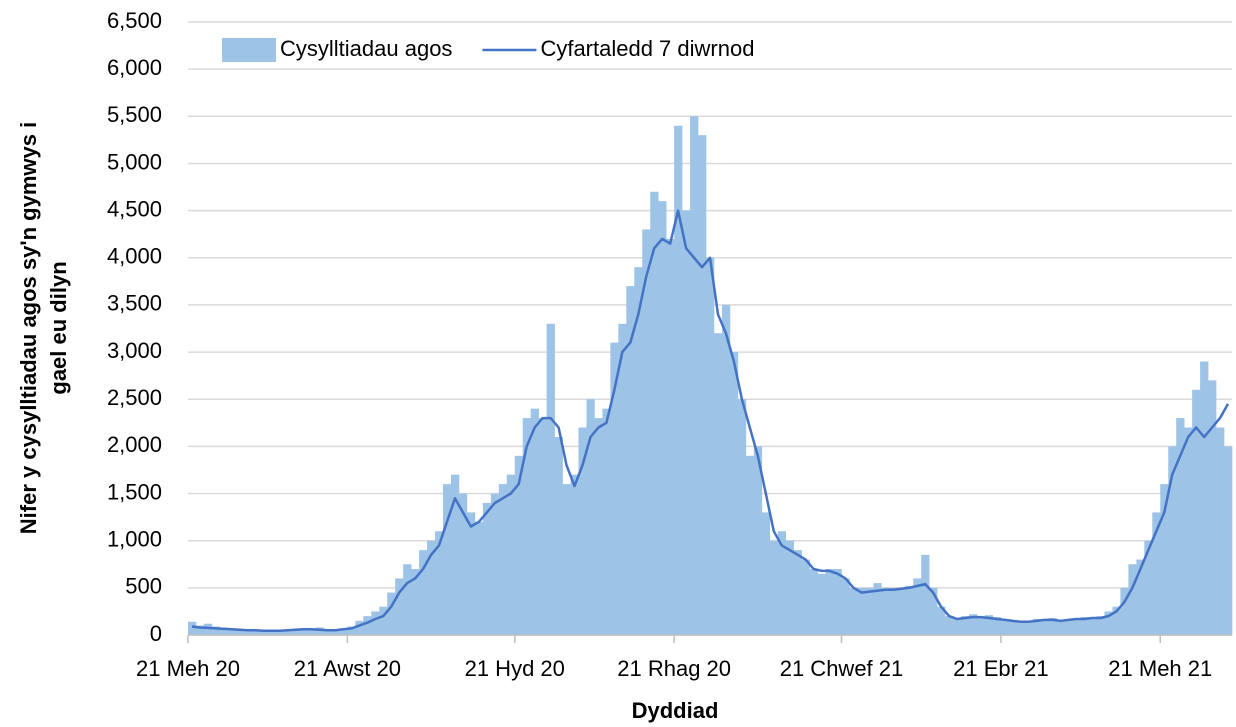 This screenshot has width=1236, height=727. What do you see at coordinates (143, 586) in the screenshot?
I see `y-tick-label: 500` at bounding box center [143, 586].